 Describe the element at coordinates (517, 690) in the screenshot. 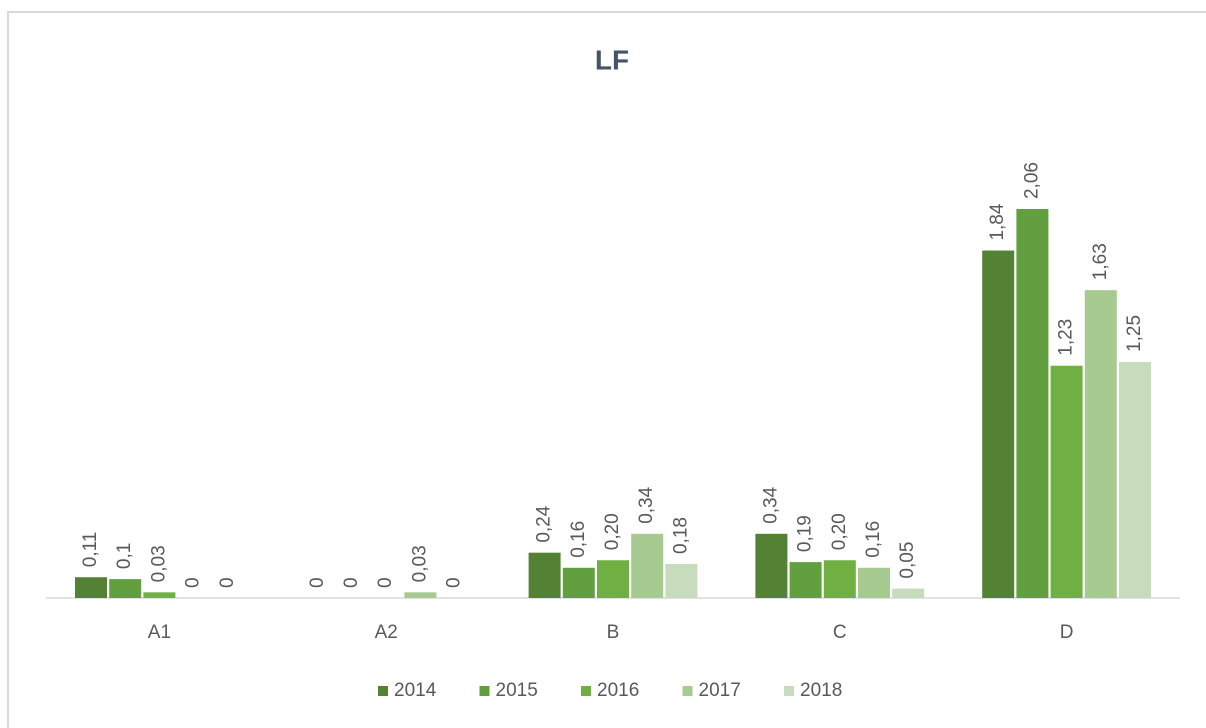

I see `legend-label: 2015` at that location.